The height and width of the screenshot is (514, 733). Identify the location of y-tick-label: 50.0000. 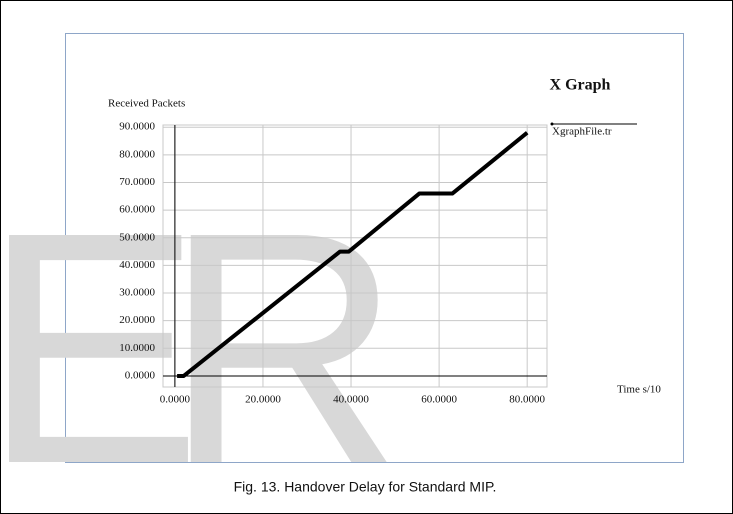
(137, 237).